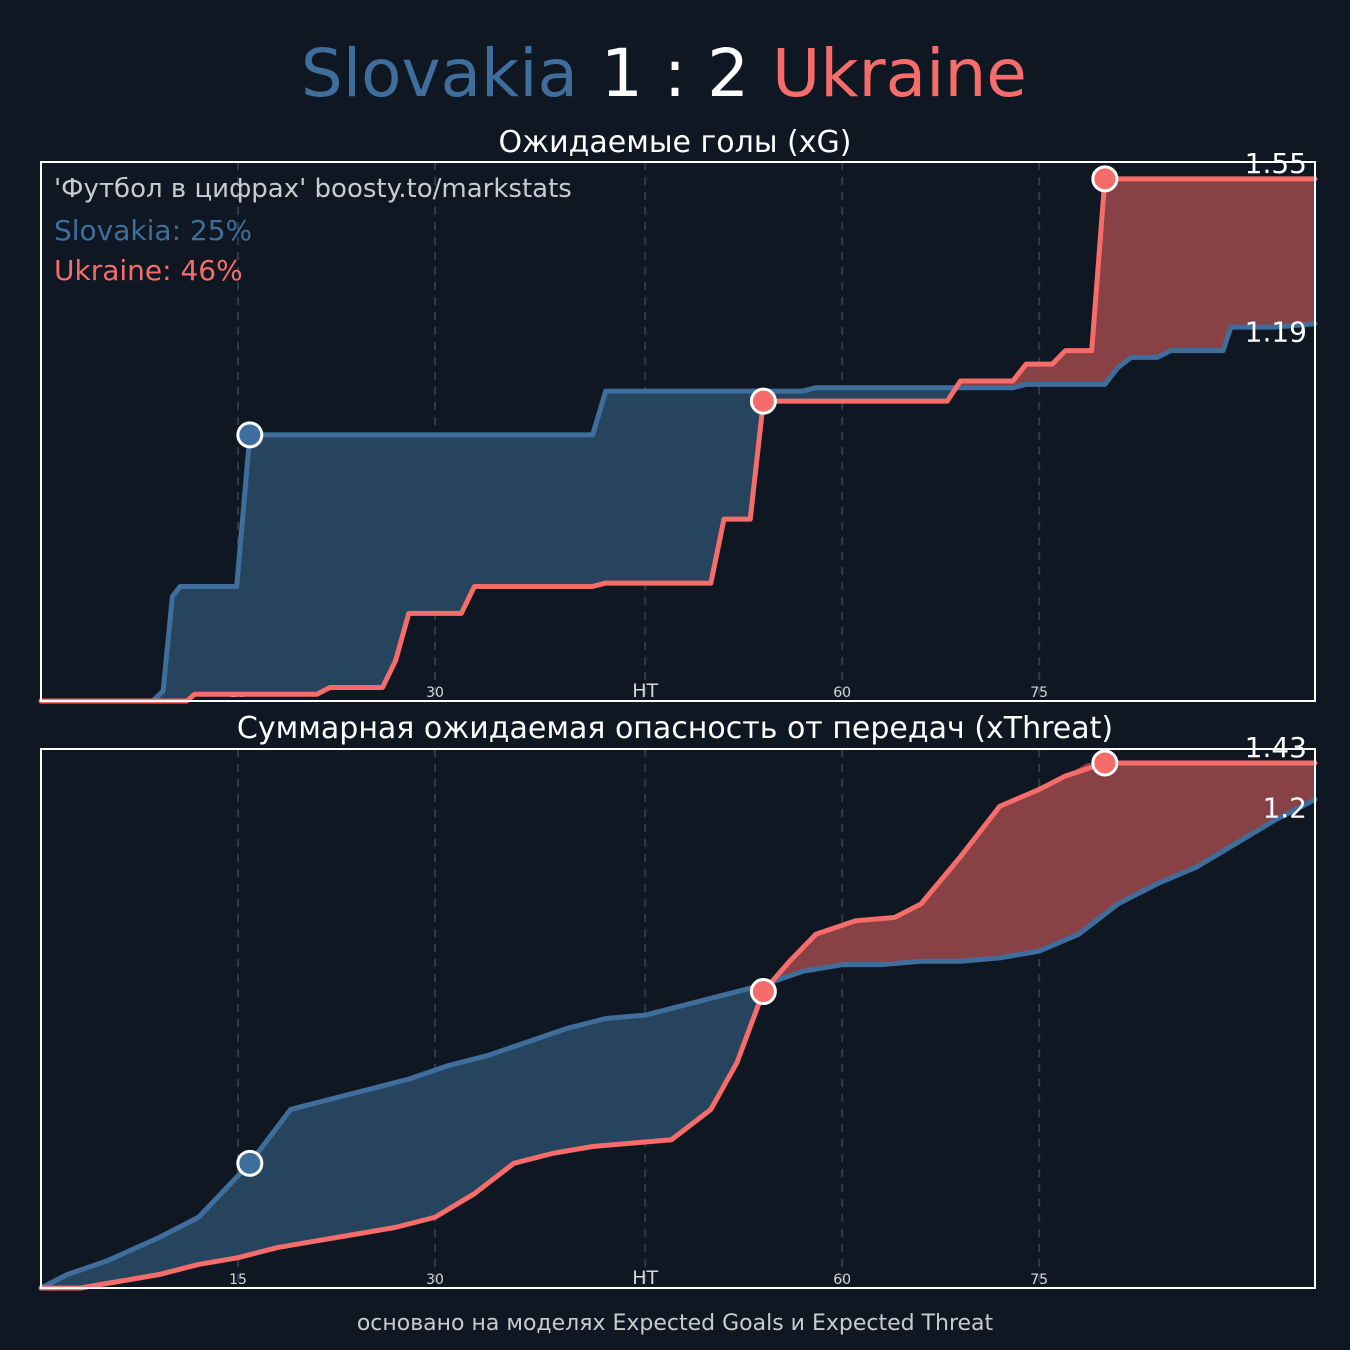 The height and width of the screenshot is (1350, 1350). What do you see at coordinates (153, 230) in the screenshot?
I see `home-win-probability: Slovakia: 25%` at bounding box center [153, 230].